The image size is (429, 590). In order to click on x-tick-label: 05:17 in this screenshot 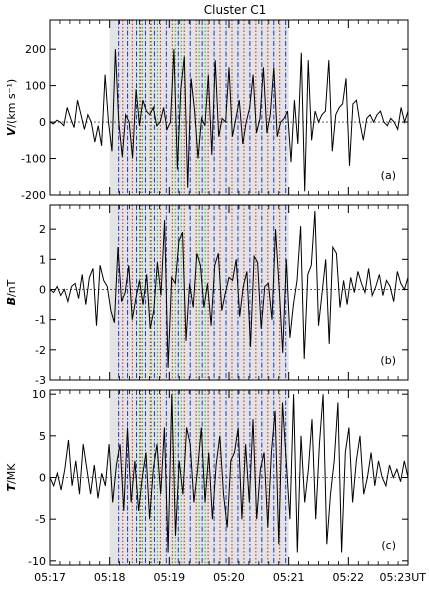, I will do `click(50, 577)`.